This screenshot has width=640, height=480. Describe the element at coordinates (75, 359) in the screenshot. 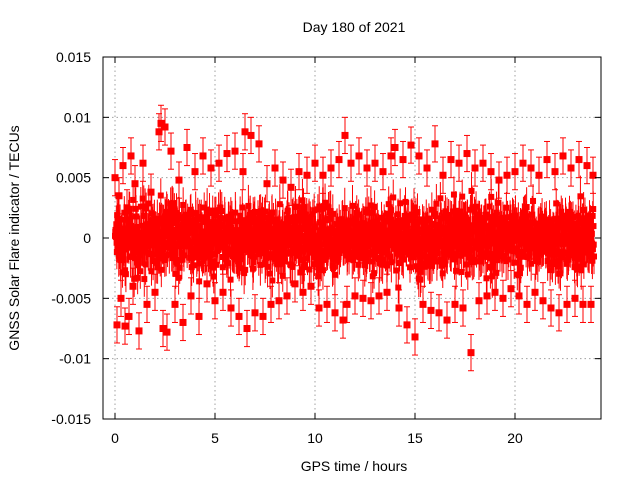

I see `y-tick-label-1: -0.01` at that location.